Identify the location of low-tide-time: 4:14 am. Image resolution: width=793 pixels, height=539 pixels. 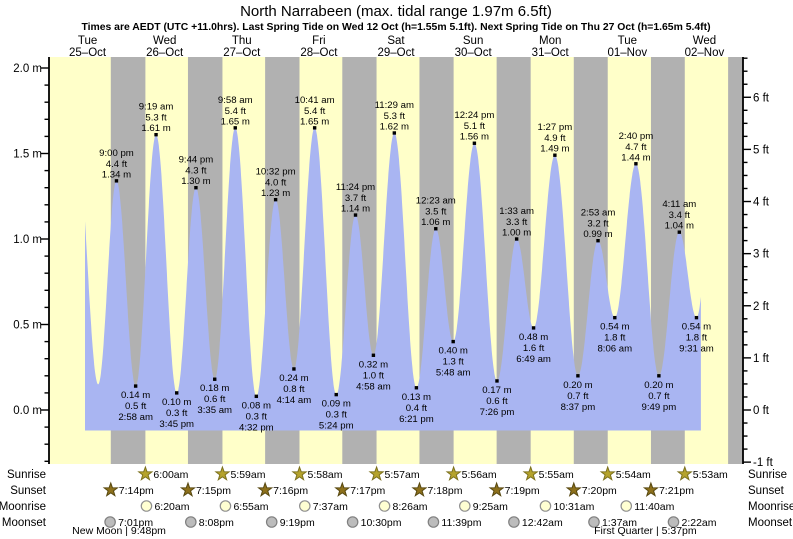
(294, 400).